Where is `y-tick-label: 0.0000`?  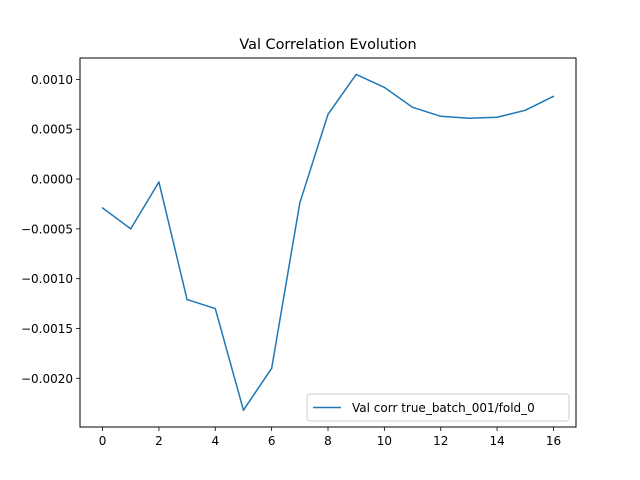
y-tick-label: 0.0000 is located at coordinates (52, 180).